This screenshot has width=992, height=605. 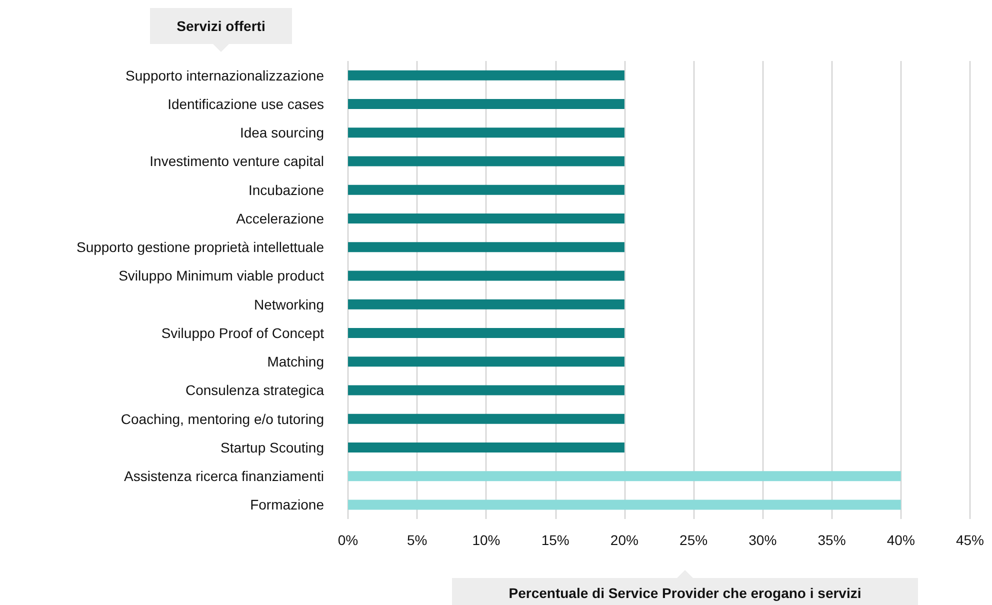 I want to click on x-tick-label: 35%, so click(x=832, y=540).